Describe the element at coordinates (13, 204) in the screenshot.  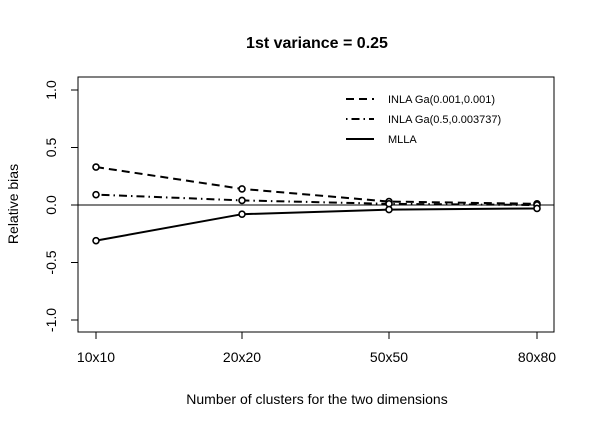
I see `y-axis-label: Relative bias` at that location.